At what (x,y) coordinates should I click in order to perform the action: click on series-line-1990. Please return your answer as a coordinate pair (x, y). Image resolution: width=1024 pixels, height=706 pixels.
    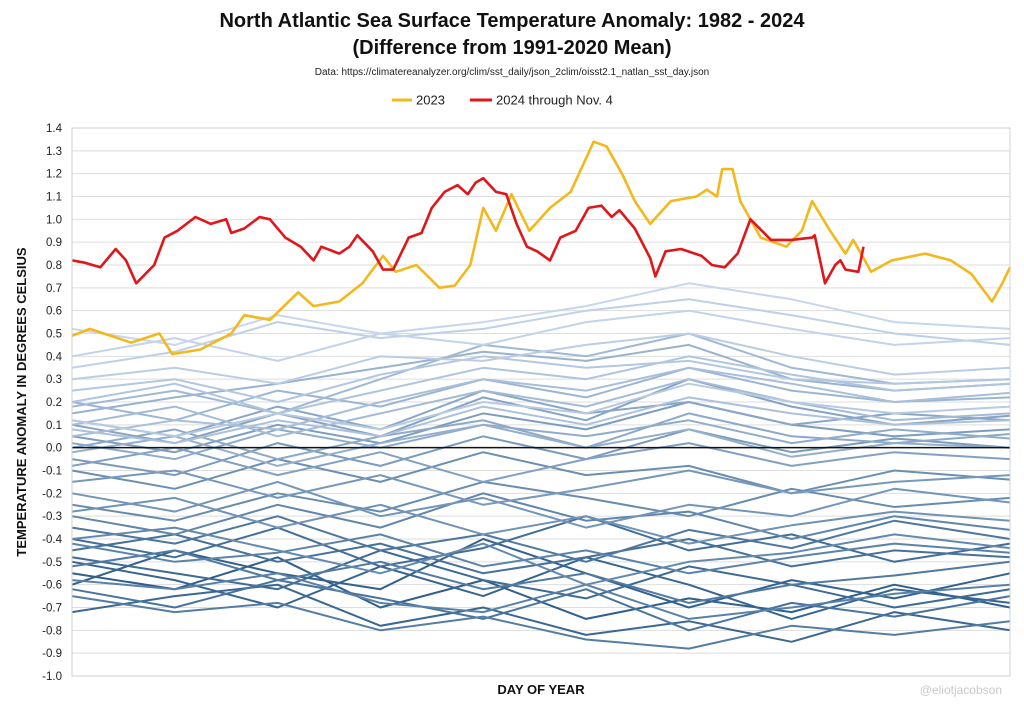
    Looking at the image, I should click on (541, 539).